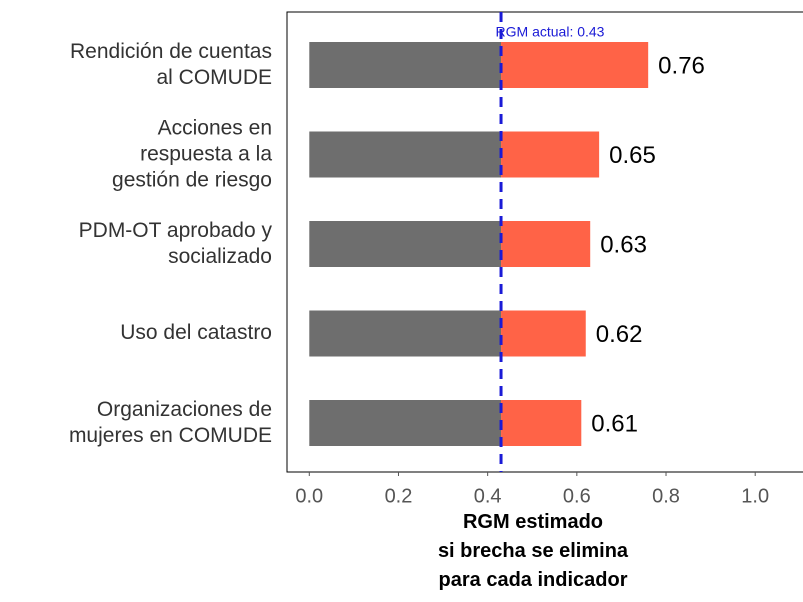 Image resolution: width=803 pixels, height=602 pixels. I want to click on x-tick-label: 0.2, so click(399, 496).